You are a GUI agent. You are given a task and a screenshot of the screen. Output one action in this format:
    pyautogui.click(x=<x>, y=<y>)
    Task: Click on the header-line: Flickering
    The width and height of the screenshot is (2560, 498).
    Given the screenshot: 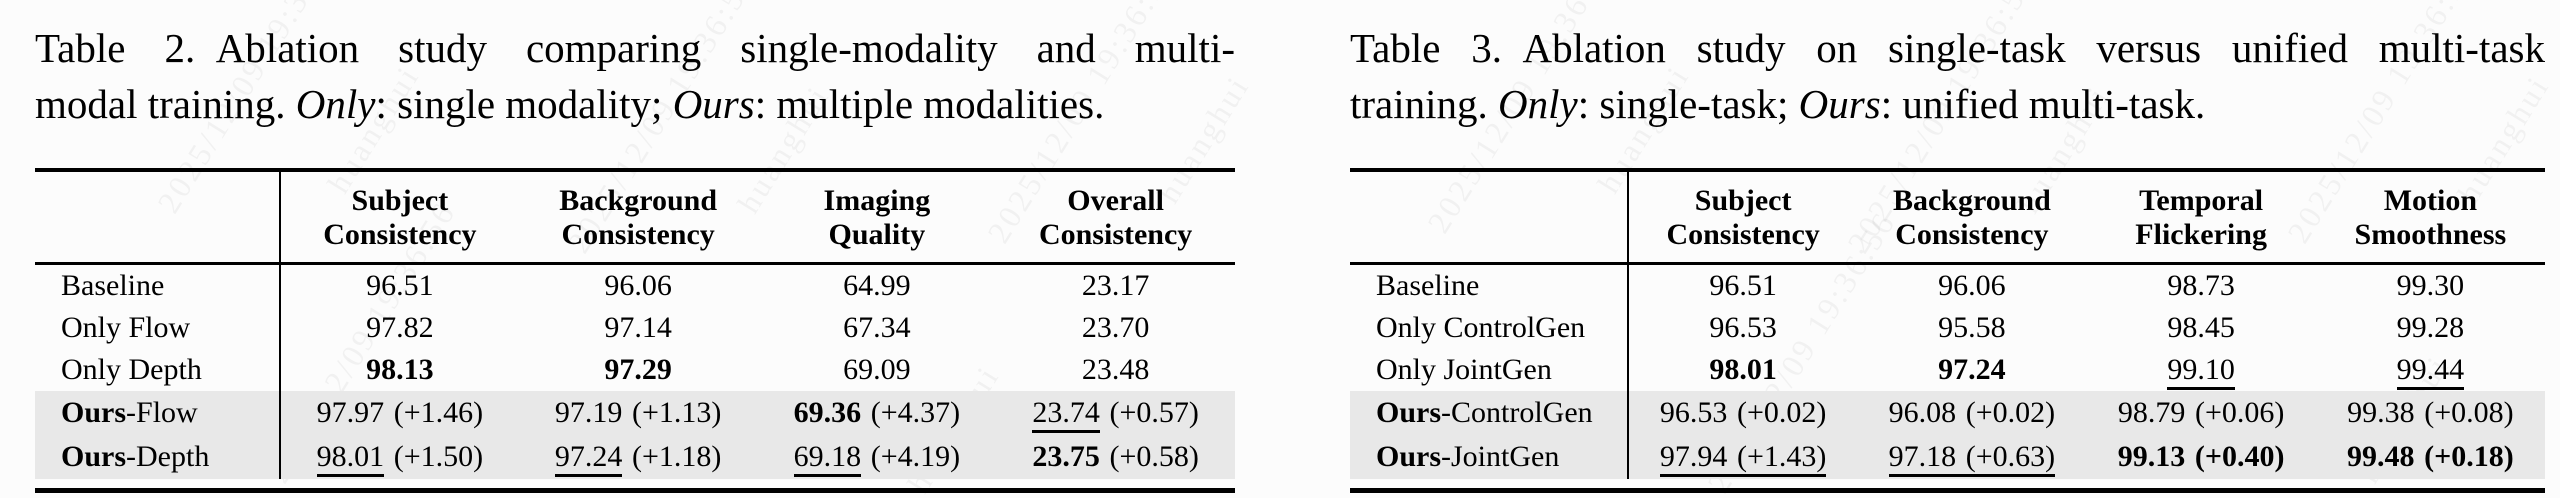 What is the action you would take?
    pyautogui.click(x=2201, y=234)
    